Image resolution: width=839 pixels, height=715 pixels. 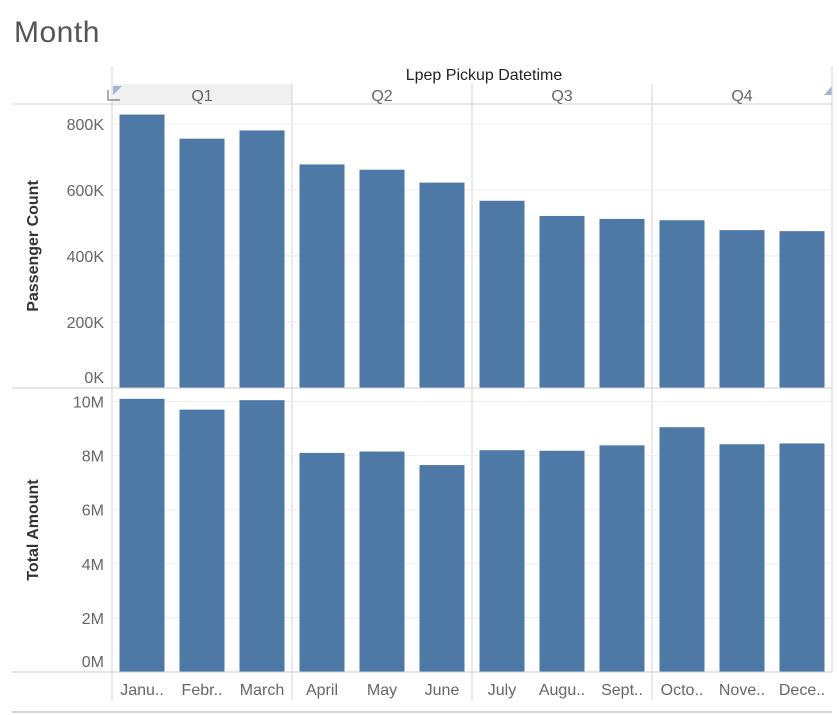 What do you see at coordinates (93, 619) in the screenshot?
I see `y-tick-label: 2M` at bounding box center [93, 619].